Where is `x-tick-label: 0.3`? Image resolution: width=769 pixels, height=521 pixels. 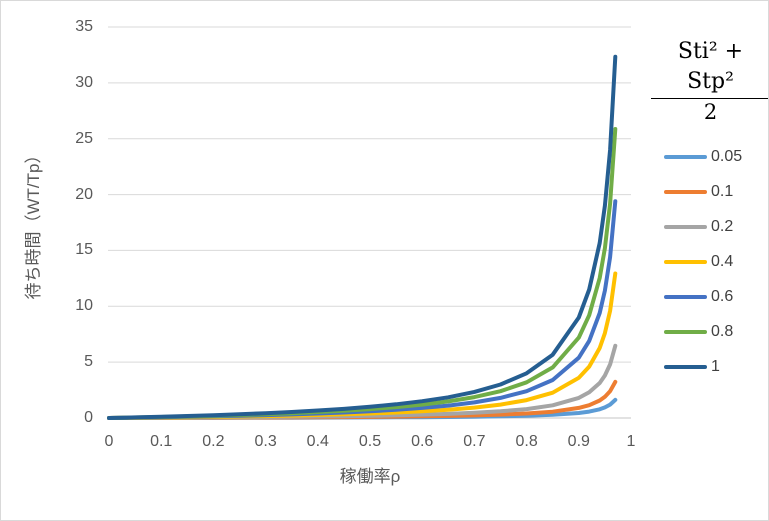
x-tick-label: 0.3 is located at coordinates (265, 441).